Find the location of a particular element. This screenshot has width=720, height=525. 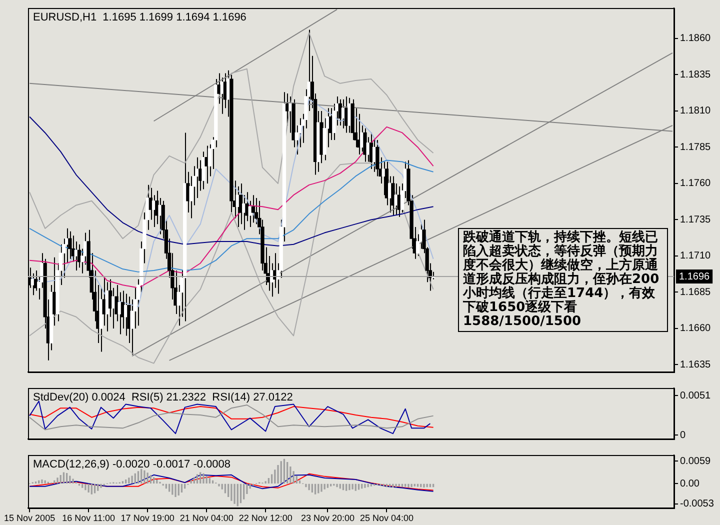

x-tick-label: 17 Nov 19:00 is located at coordinates (147, 518).